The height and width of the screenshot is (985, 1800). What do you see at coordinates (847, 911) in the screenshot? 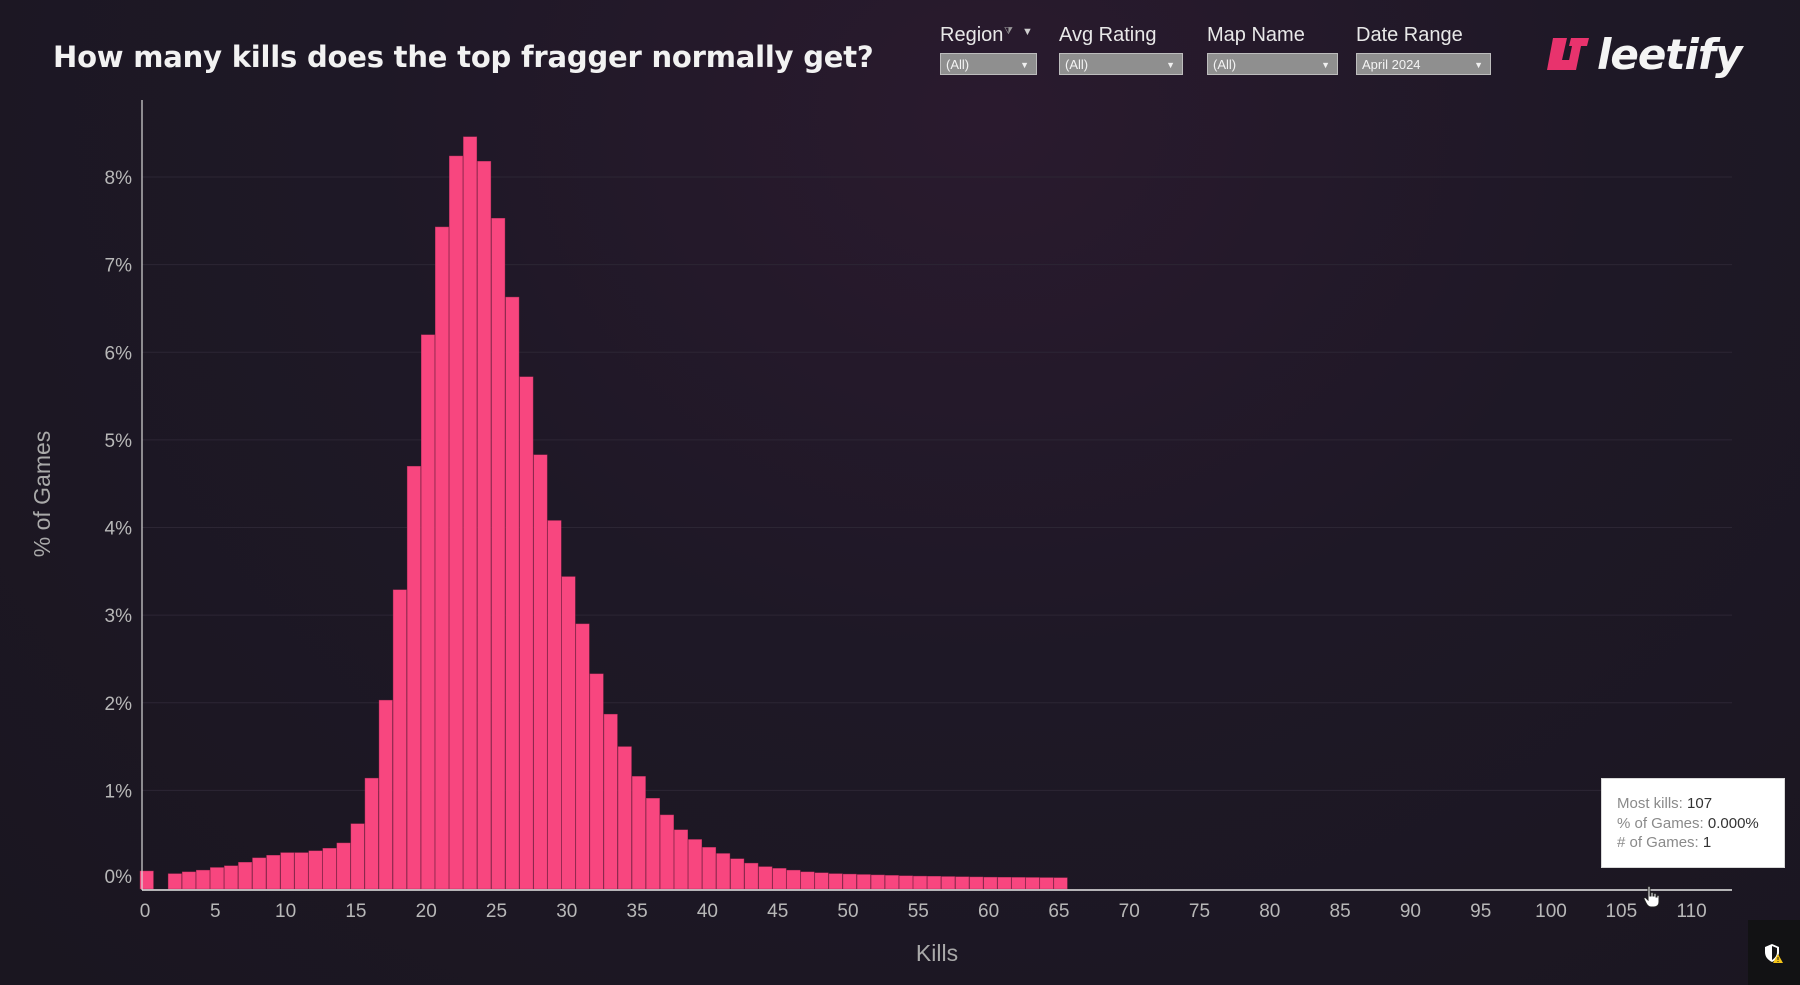
I see `x-tick-label: 50` at bounding box center [847, 911].